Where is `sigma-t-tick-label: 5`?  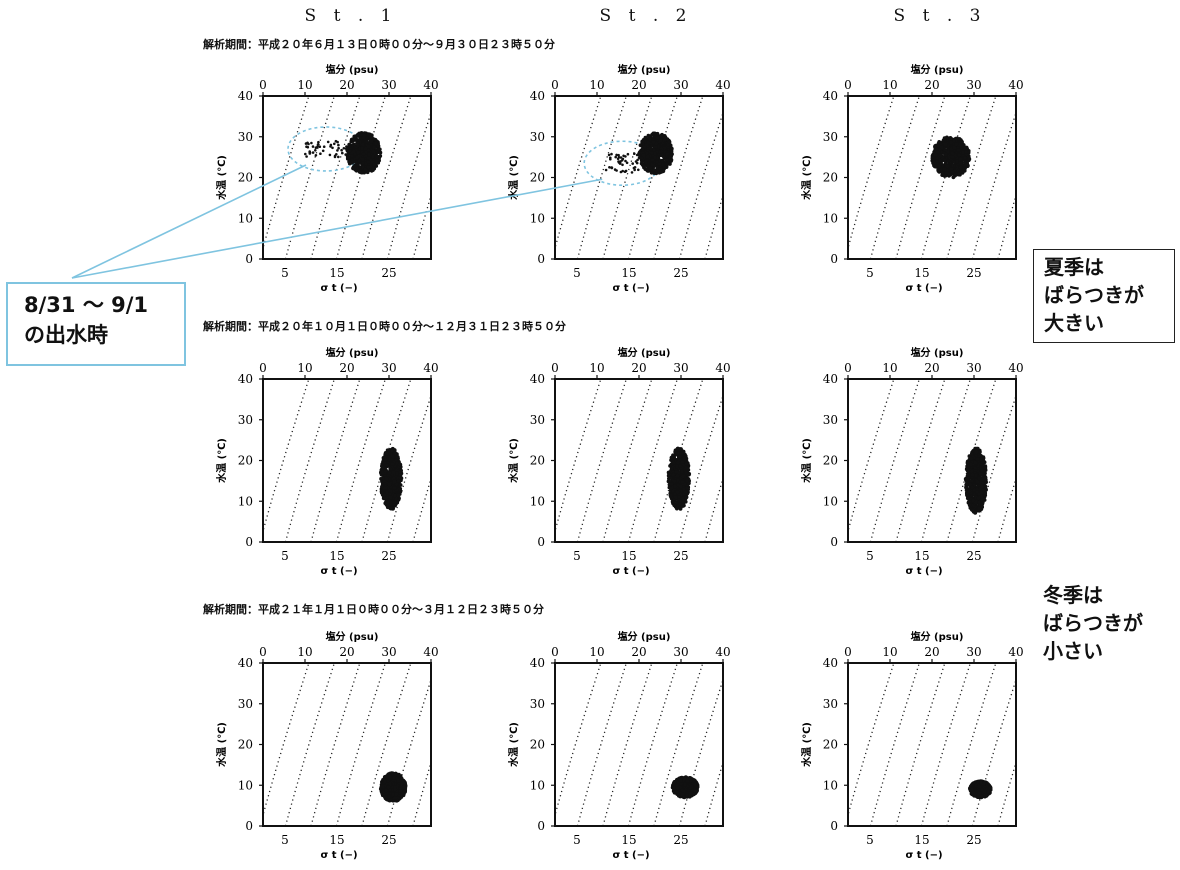
sigma-t-tick-label: 5 is located at coordinates (870, 273).